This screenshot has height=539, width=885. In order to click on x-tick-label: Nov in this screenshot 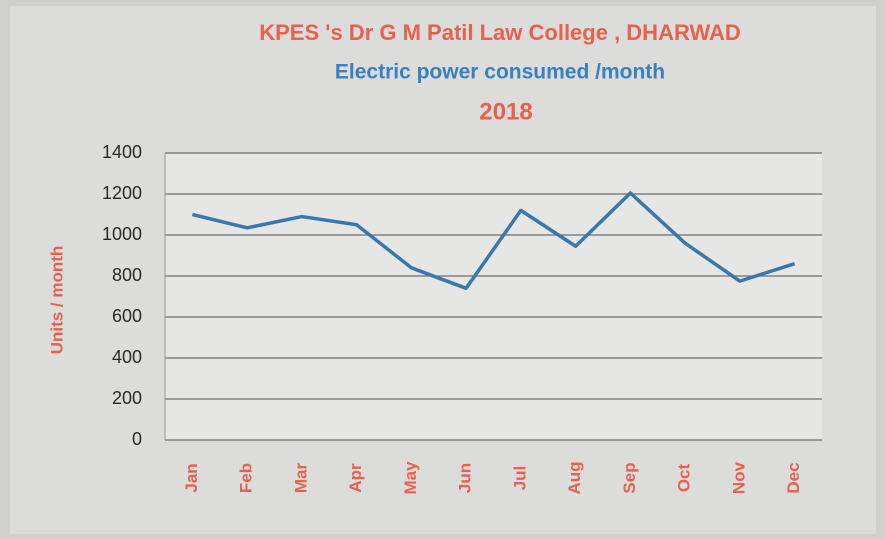, I will do `click(738, 477)`.